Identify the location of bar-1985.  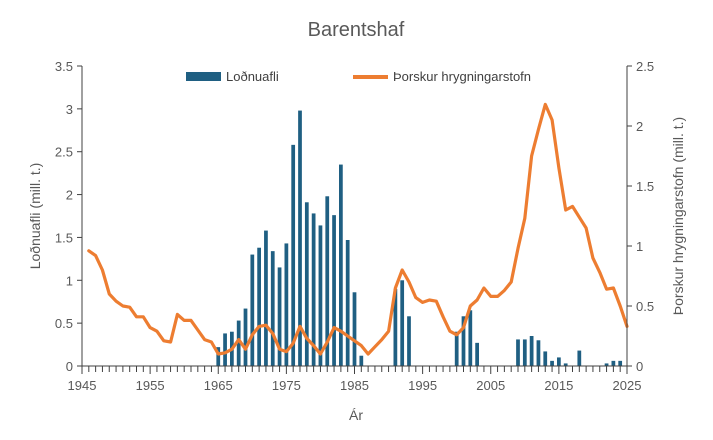
(354, 329).